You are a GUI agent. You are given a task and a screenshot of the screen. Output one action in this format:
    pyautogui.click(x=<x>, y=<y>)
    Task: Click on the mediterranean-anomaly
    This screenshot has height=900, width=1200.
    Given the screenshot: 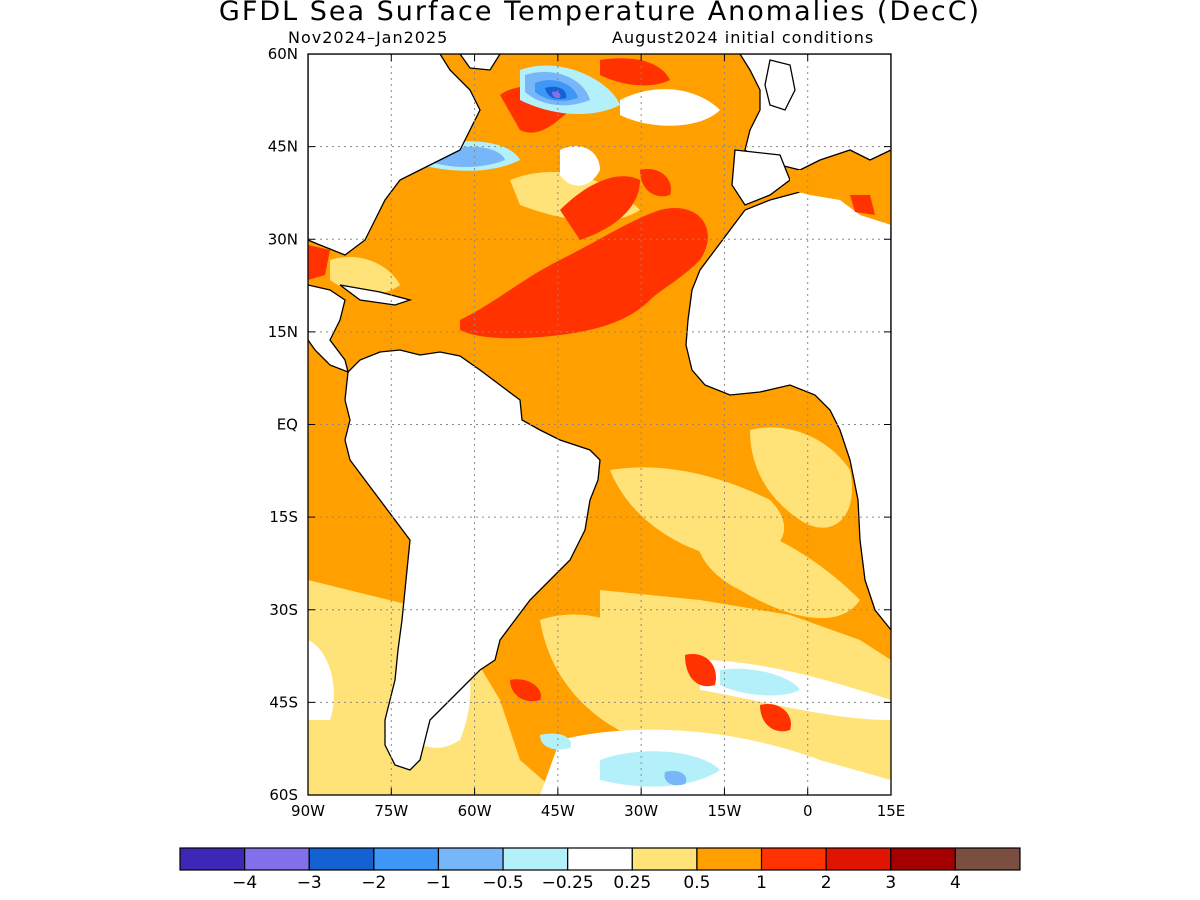 What is the action you would take?
    pyautogui.click(x=840, y=197)
    